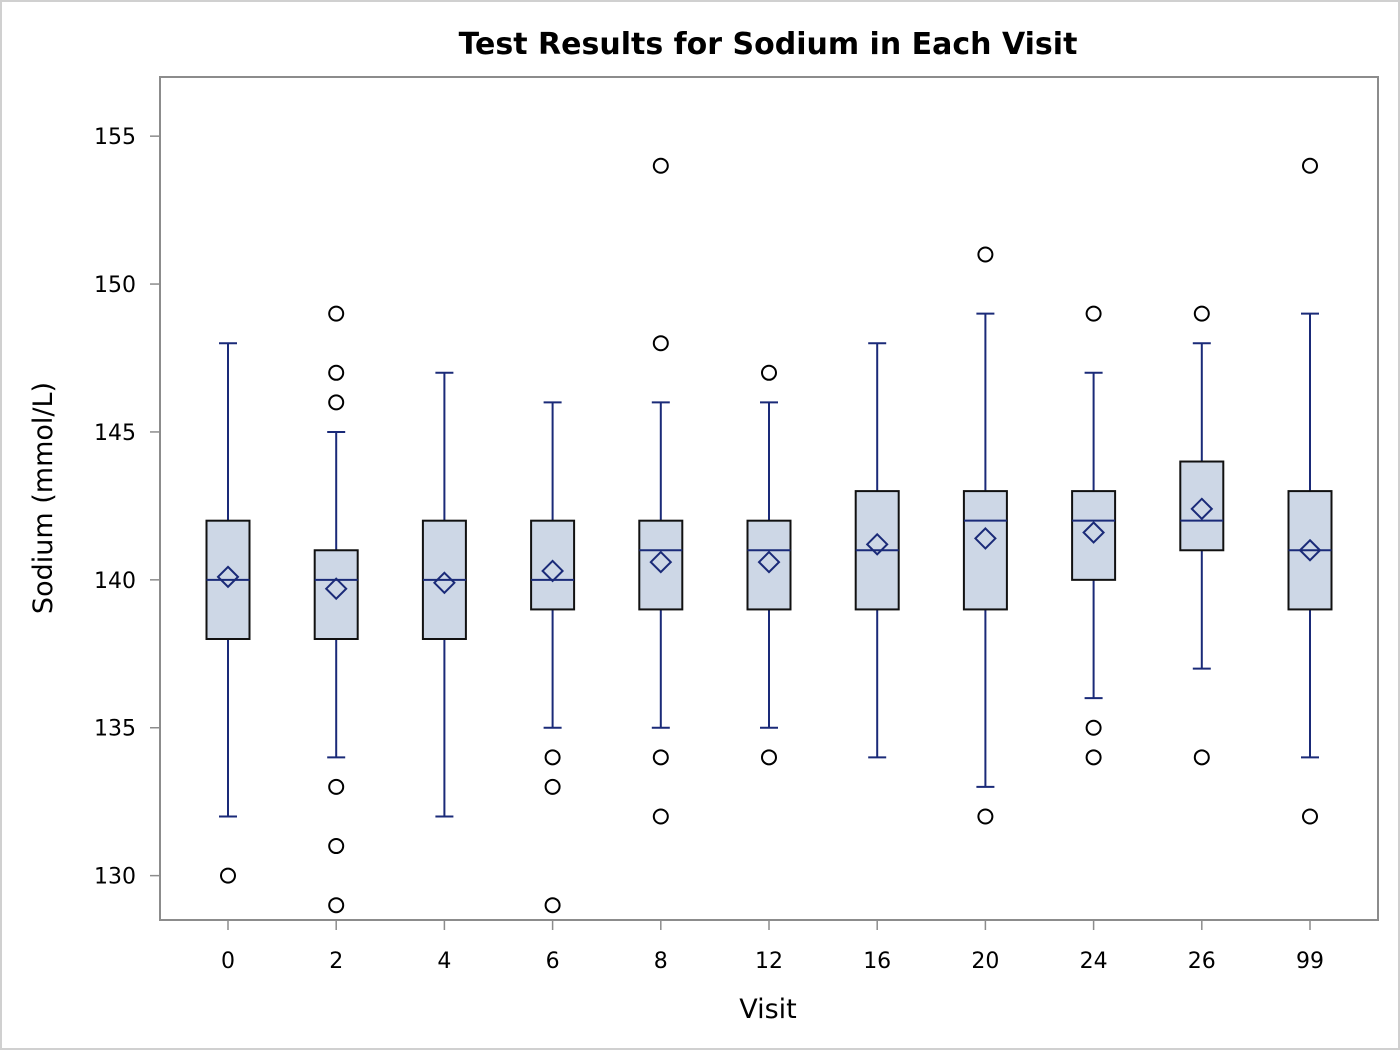 The height and width of the screenshot is (1050, 1400). What do you see at coordinates (115, 137) in the screenshot?
I see `y-tick-label: 155` at bounding box center [115, 137].